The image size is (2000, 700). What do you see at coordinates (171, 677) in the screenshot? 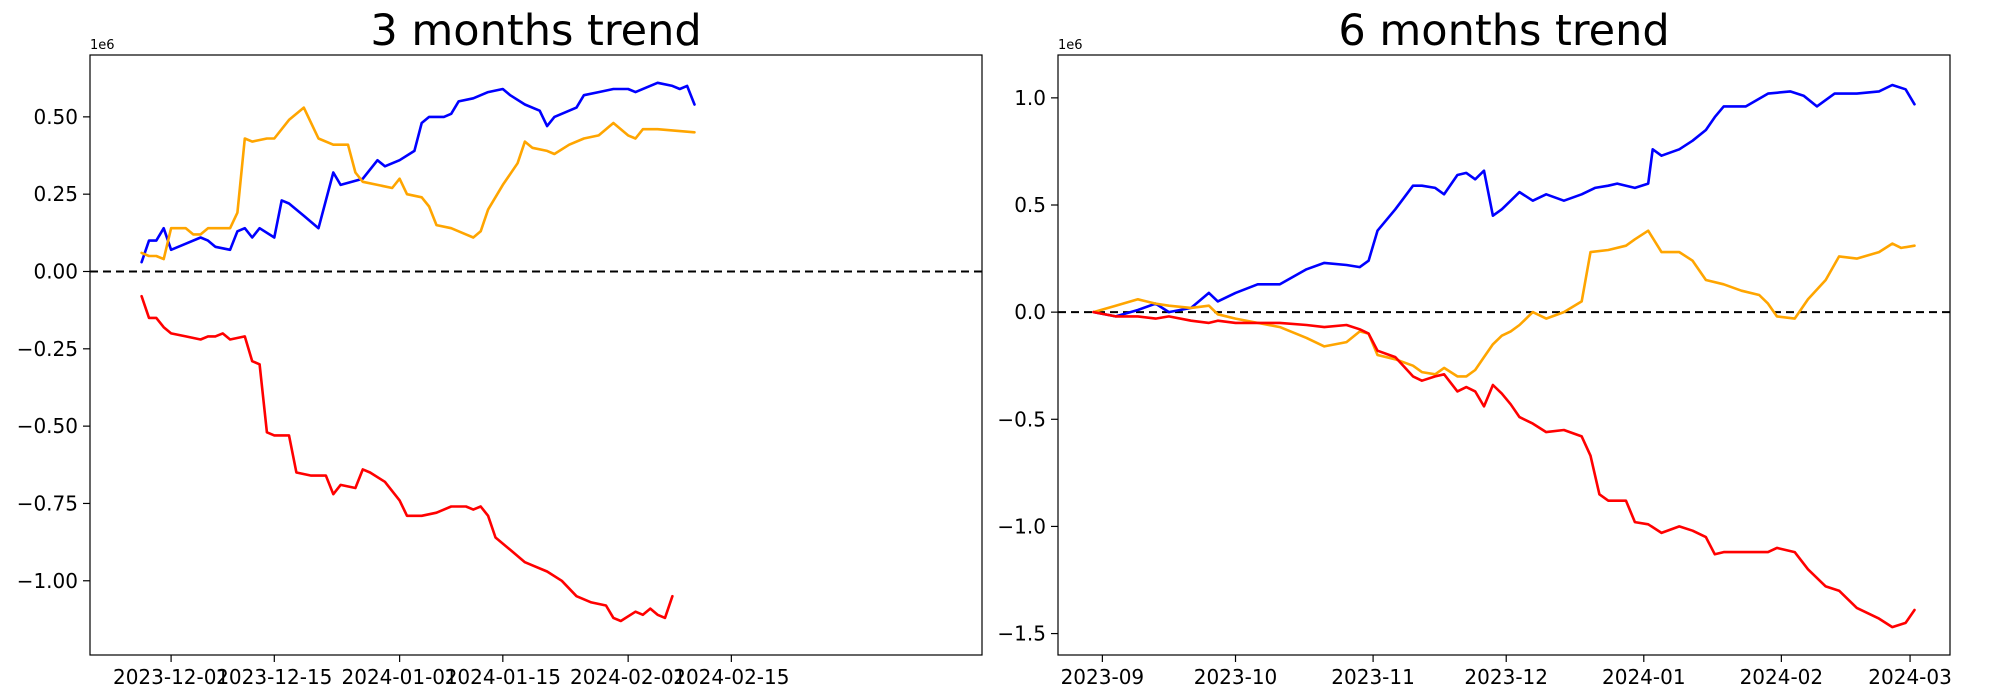
I see `x-tick-label: 2023-12-01` at bounding box center [171, 677].